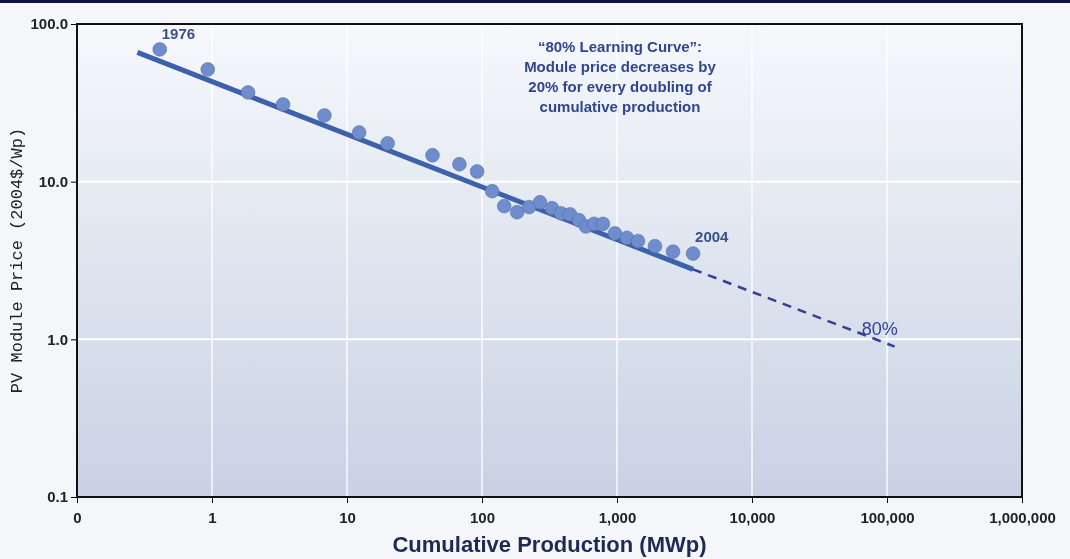  Describe the element at coordinates (617, 517) in the screenshot. I see `x-tick-label: 1,000` at that location.